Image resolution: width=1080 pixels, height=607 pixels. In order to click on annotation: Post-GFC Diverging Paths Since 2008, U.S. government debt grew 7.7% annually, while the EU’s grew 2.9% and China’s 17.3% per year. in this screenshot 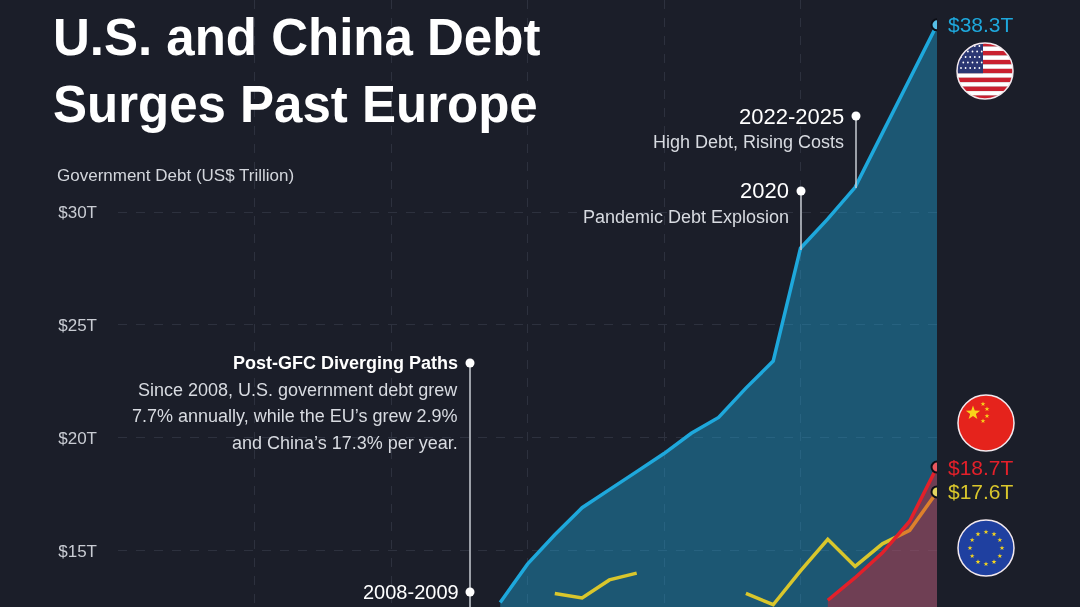, I will do `click(295, 403)`.